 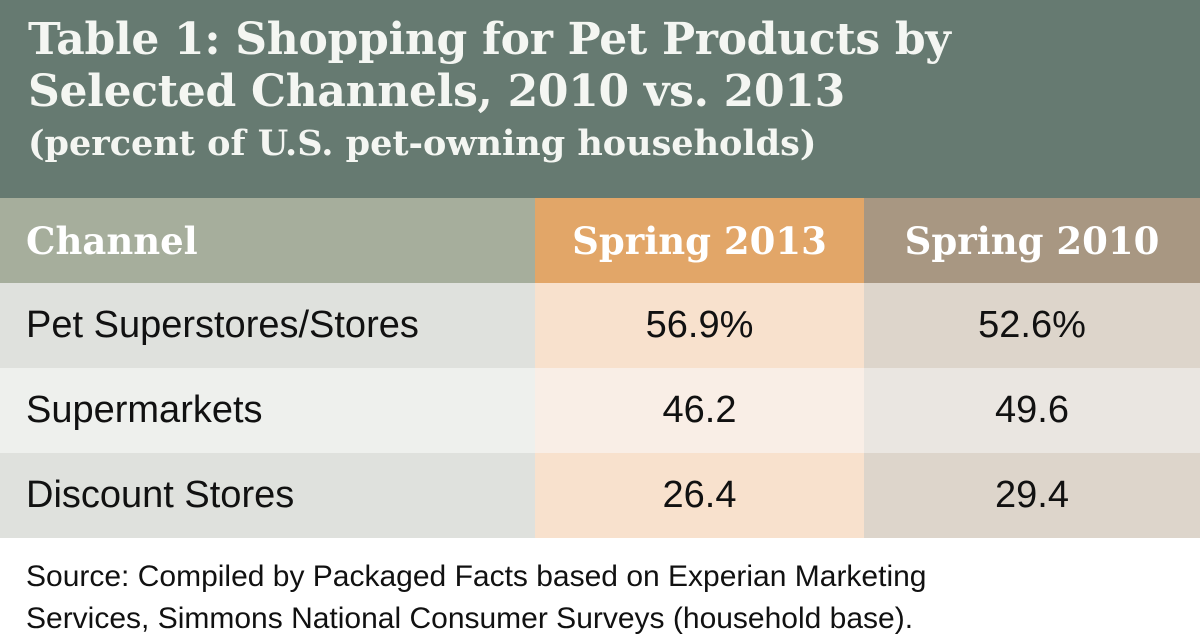 I want to click on table-header-row: Channel Spring 2013 Spring 2010, so click(x=600, y=241).